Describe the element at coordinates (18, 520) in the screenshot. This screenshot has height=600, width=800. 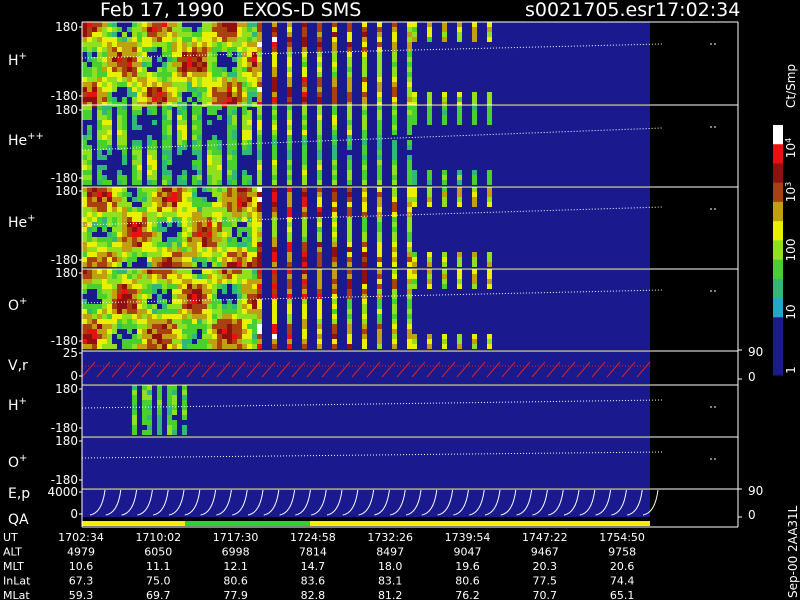
I see `qa-label: QA` at that location.